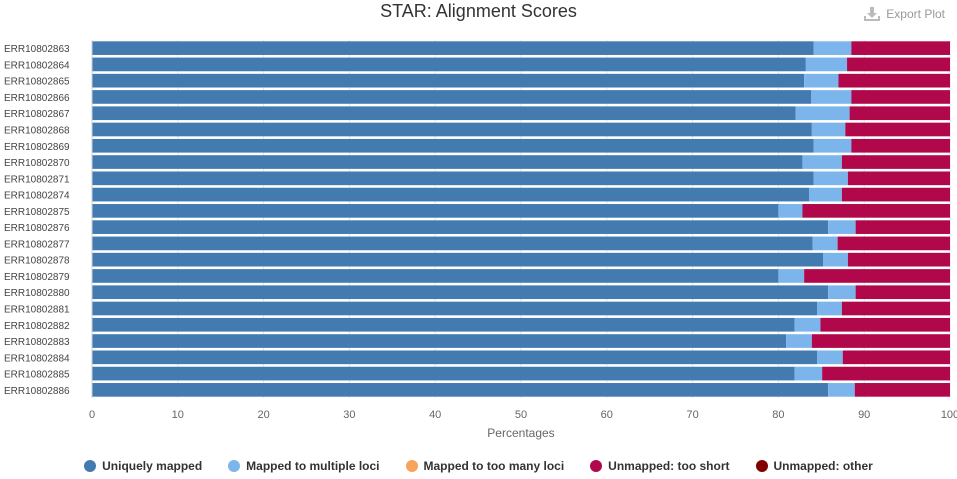 The width and height of the screenshot is (957, 479). Describe the element at coordinates (313, 466) in the screenshot. I see `legend-label: Mapped to multiple loci` at that location.